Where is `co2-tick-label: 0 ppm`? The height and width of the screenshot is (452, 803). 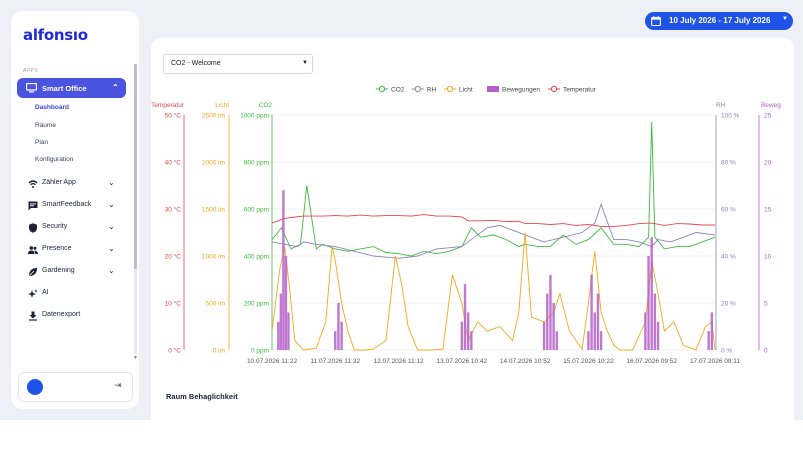 co2-tick-label: 0 ppm is located at coordinates (260, 351).